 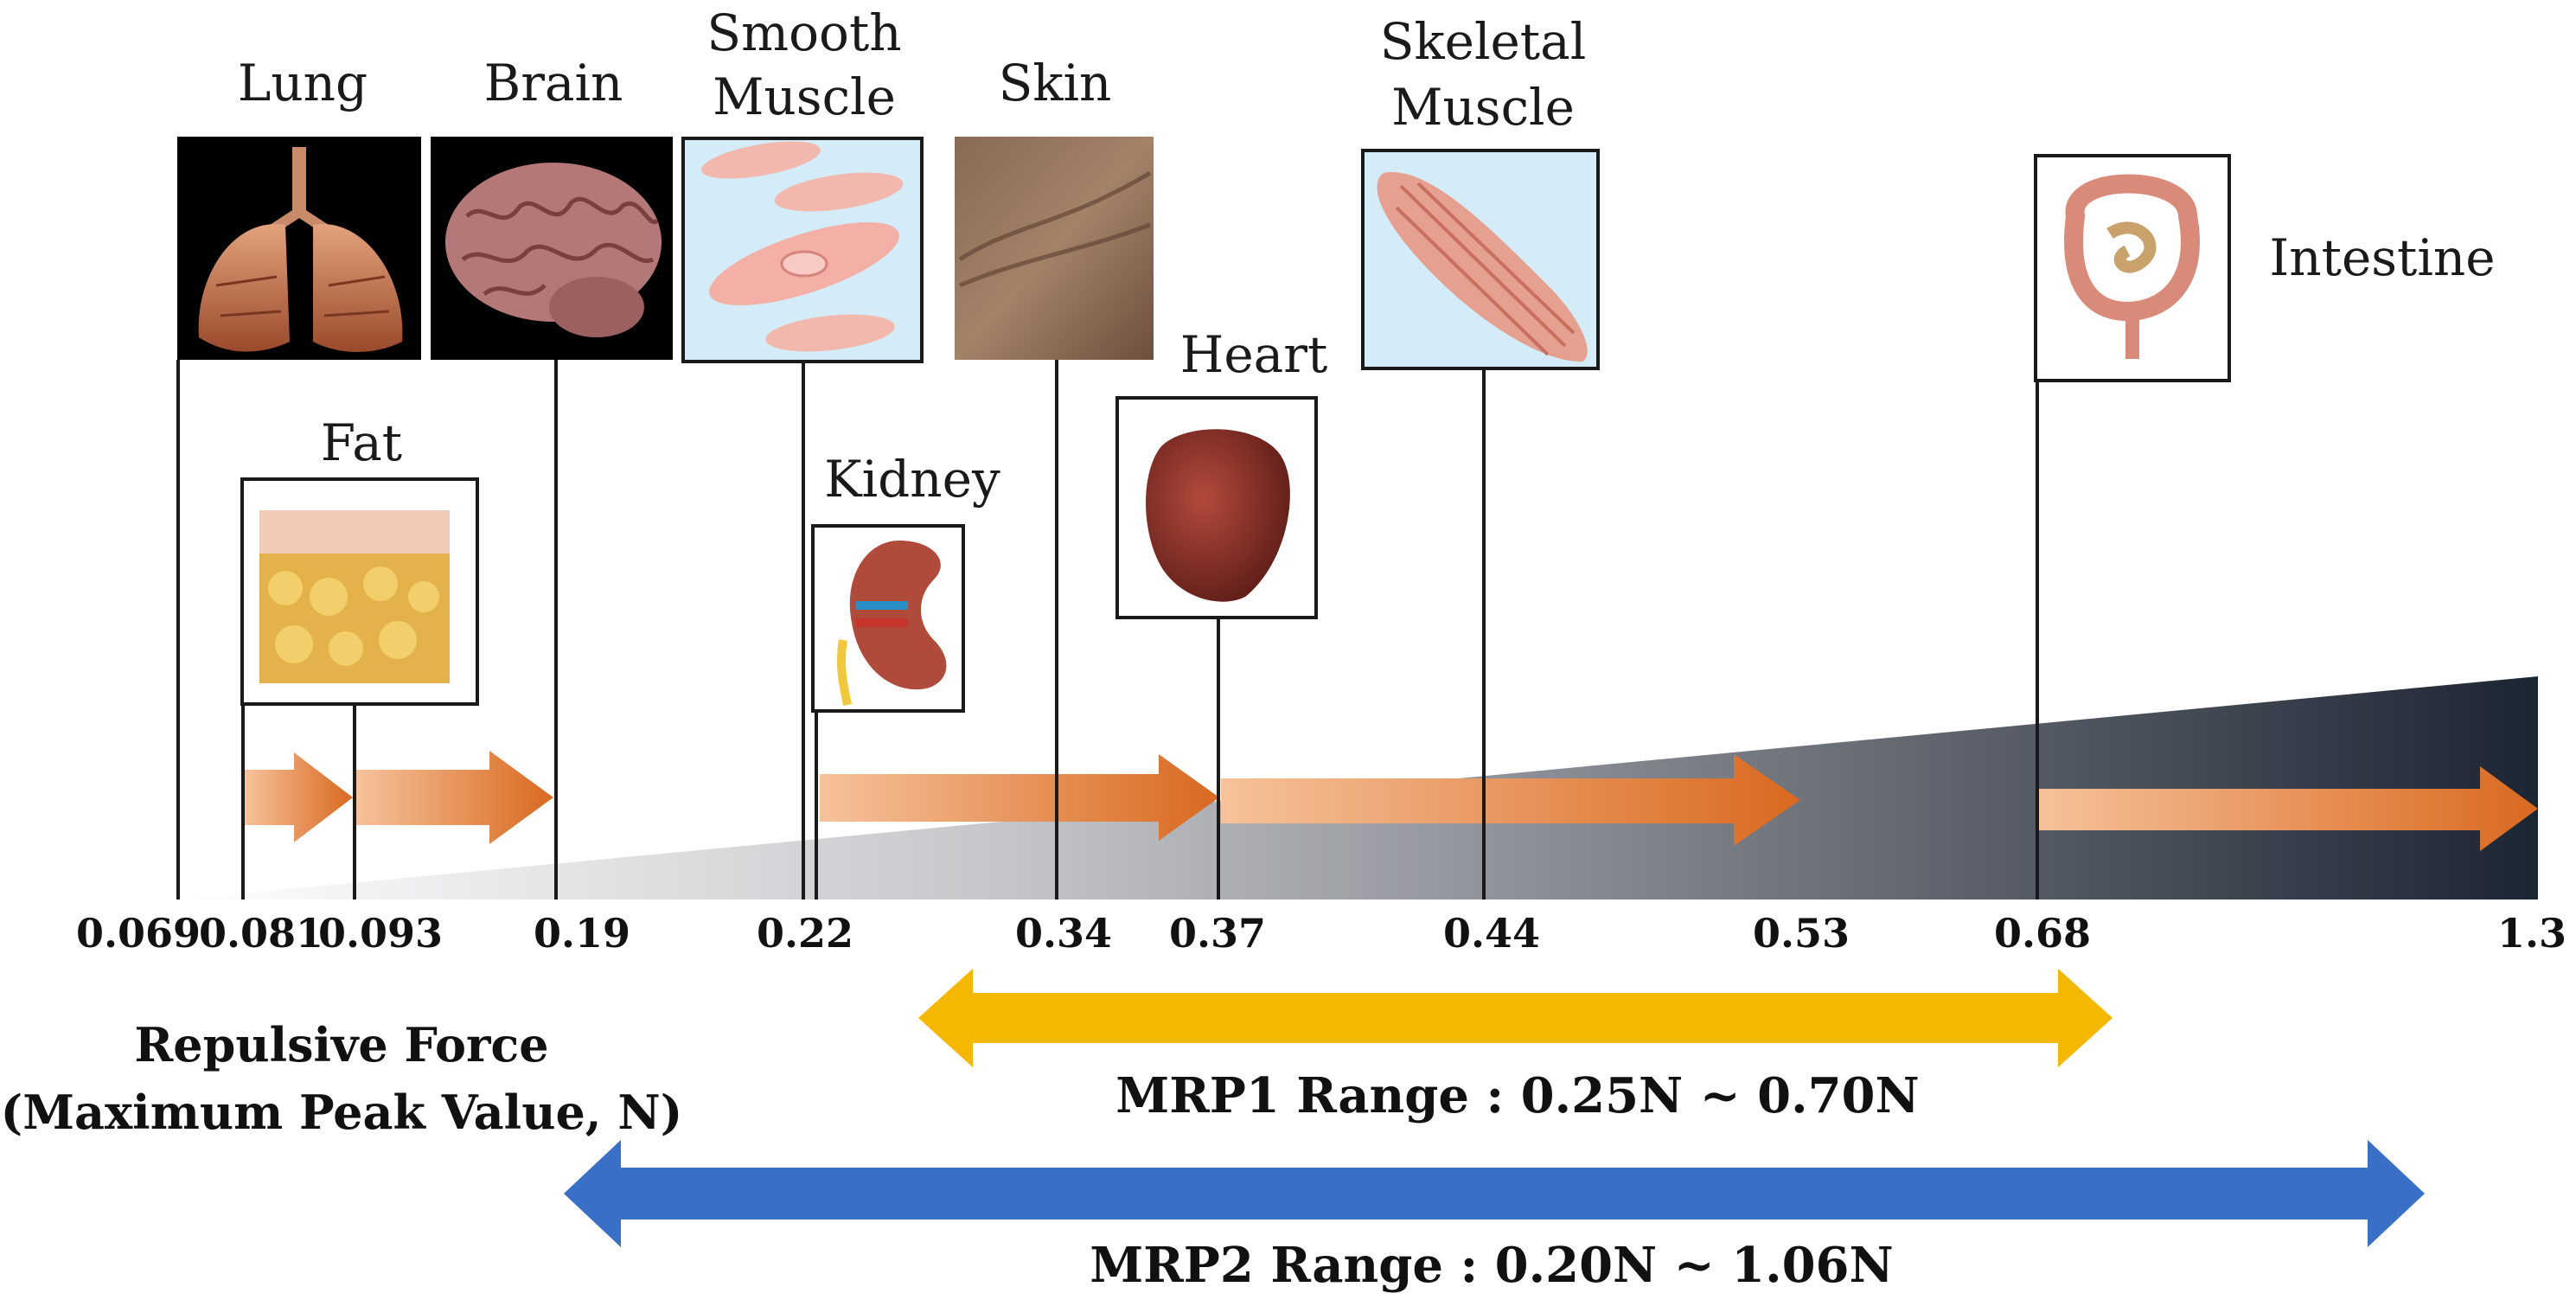 What do you see at coordinates (1516, 1018) in the screenshot?
I see `mrp1-range-arrow` at bounding box center [1516, 1018].